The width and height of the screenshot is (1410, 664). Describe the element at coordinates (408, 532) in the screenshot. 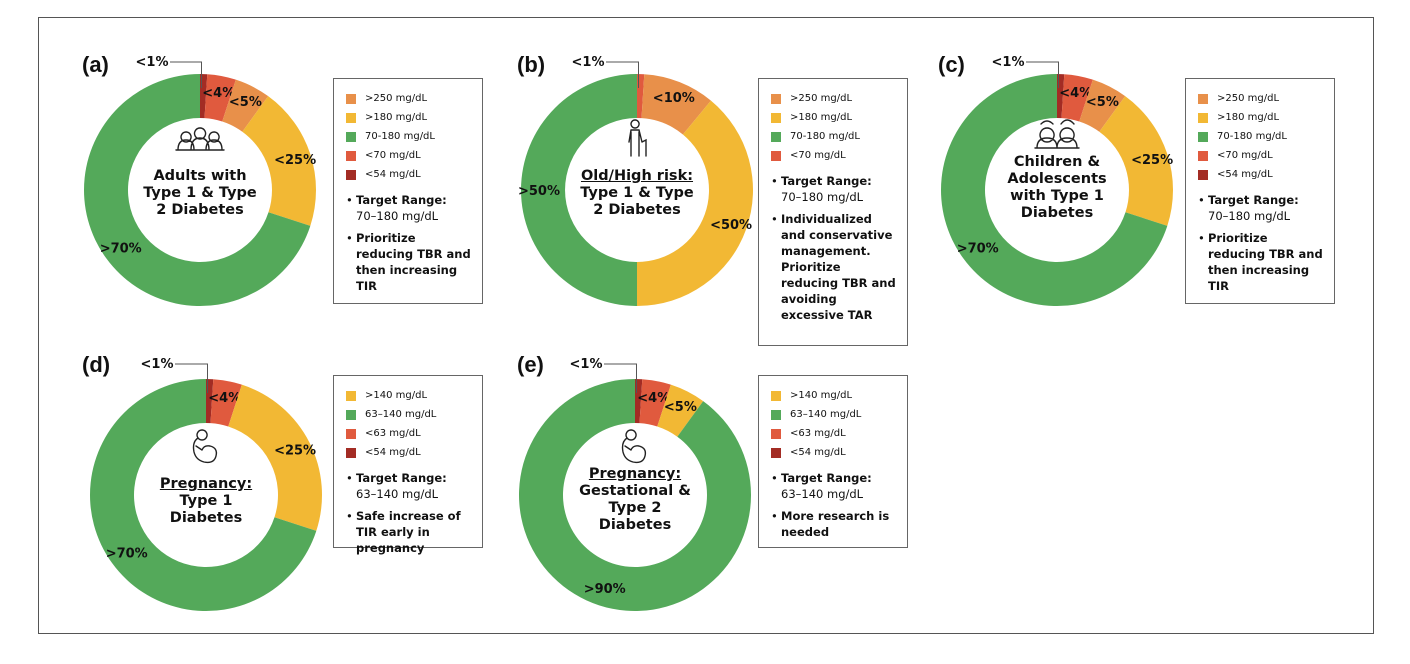

I see `note-heading: Safe increase of TIR early in pregnancy` at that location.